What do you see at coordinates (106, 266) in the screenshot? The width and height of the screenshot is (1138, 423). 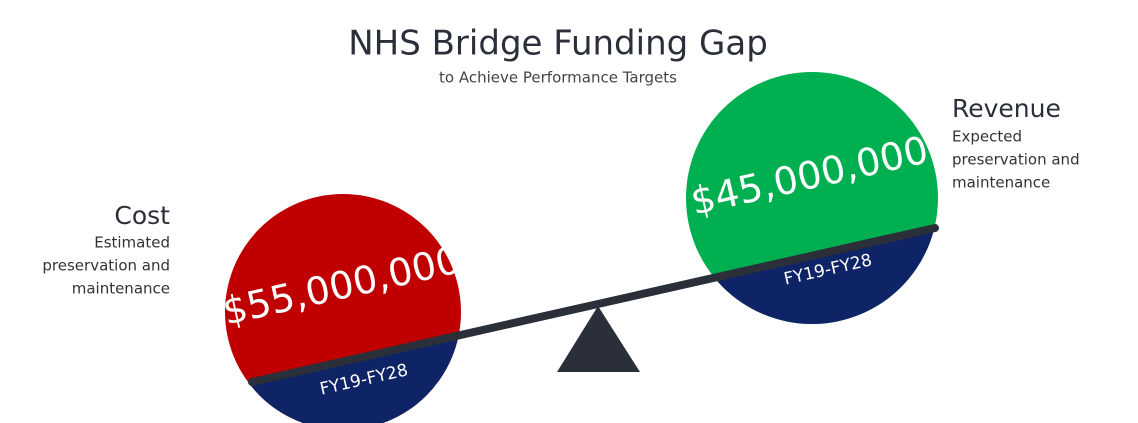 I see `cost-description-line: preservation and` at bounding box center [106, 266].